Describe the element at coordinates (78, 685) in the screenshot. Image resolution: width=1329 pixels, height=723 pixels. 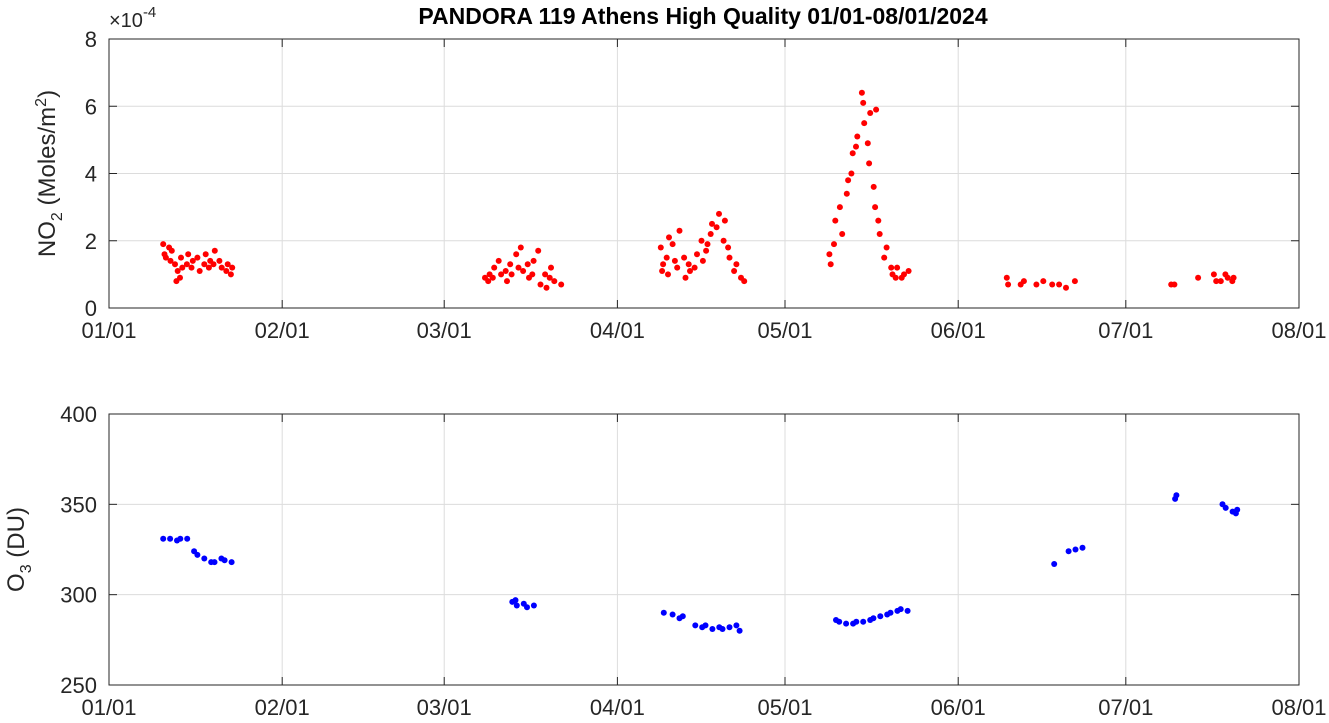
I see `y-tick-label: 250` at that location.